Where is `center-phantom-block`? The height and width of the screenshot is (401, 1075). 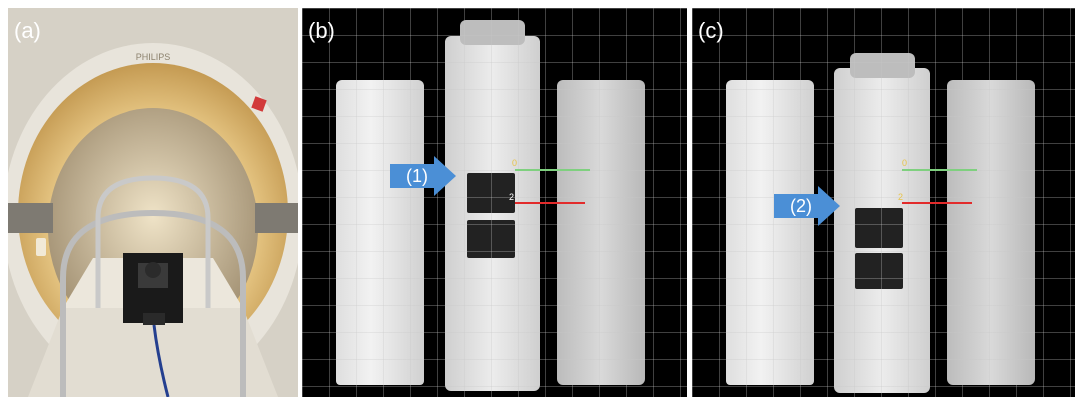
center-phantom-block is located at coordinates (492, 213).